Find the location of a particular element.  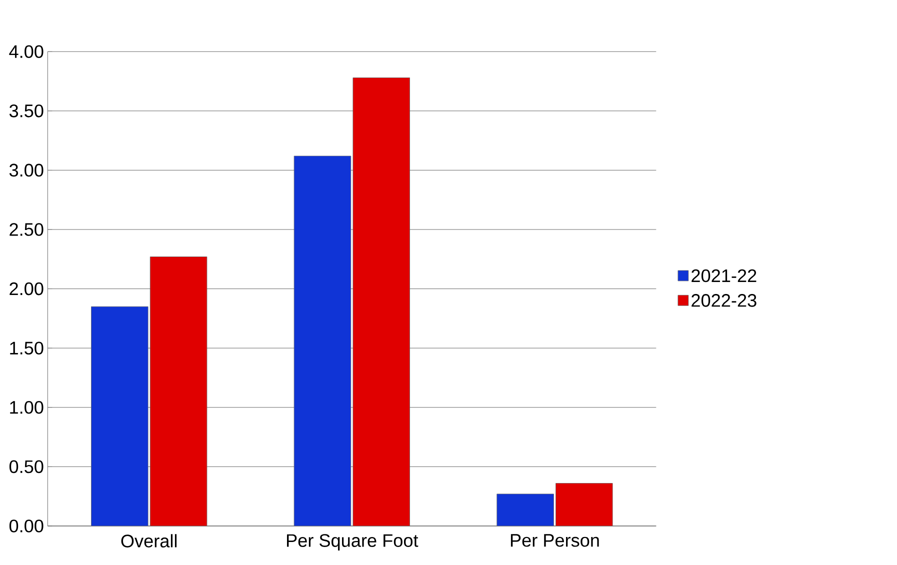

y-tick-label: 3.50 is located at coordinates (26, 111).